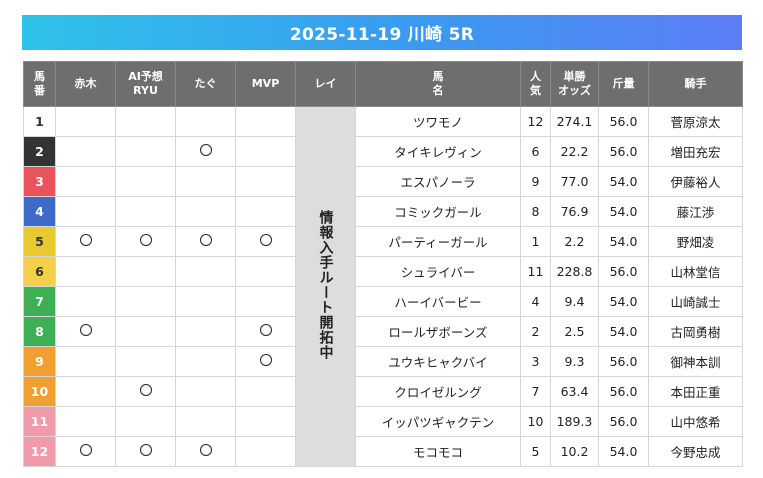 Image resolution: width=763 pixels, height=478 pixels. I want to click on win-odds: 9.4, so click(574, 301).